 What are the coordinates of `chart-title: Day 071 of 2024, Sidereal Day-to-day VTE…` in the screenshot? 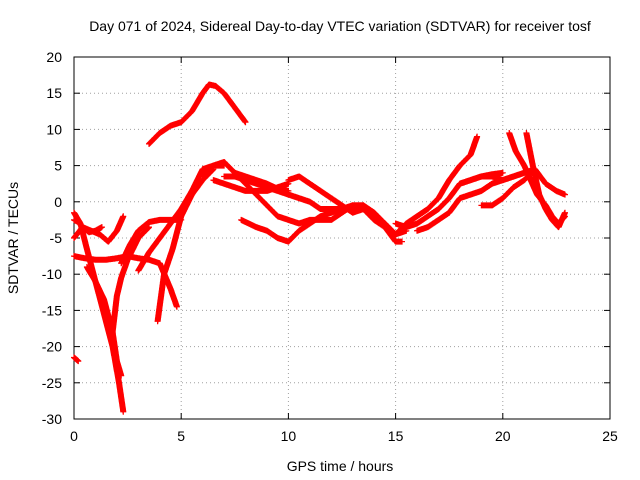 It's located at (340, 26).